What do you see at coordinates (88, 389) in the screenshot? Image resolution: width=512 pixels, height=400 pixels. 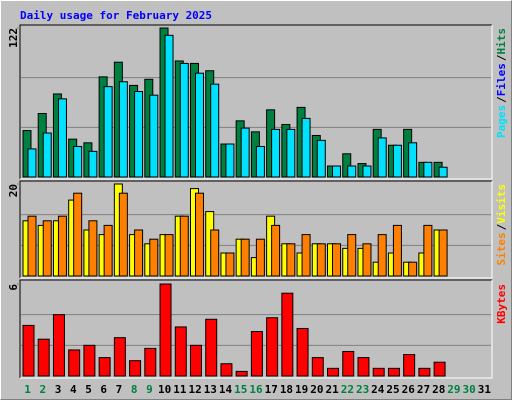 I see `x-tick-label: 5` at bounding box center [88, 389].